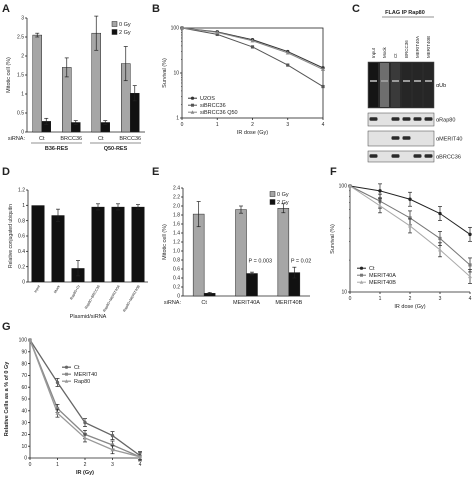  Describe the element at coordinates (372, 269) in the screenshot. I see `legend-label: Ct` at that location.